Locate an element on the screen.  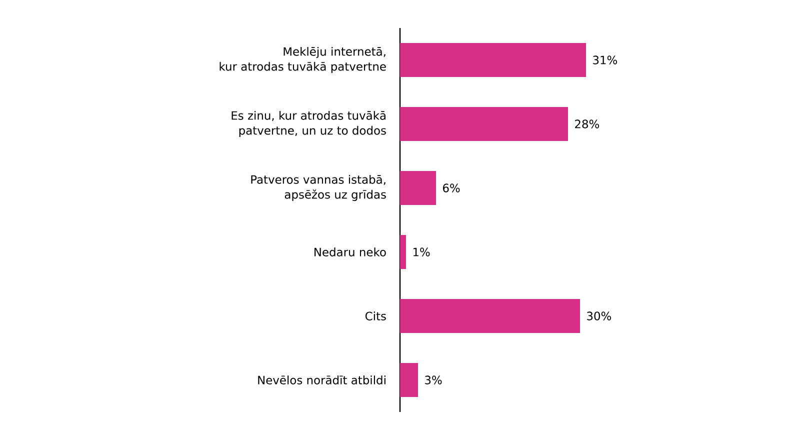
y-tick-label: Patveros vannas istabā, apsēžos uz grīdas is located at coordinates (318, 187).